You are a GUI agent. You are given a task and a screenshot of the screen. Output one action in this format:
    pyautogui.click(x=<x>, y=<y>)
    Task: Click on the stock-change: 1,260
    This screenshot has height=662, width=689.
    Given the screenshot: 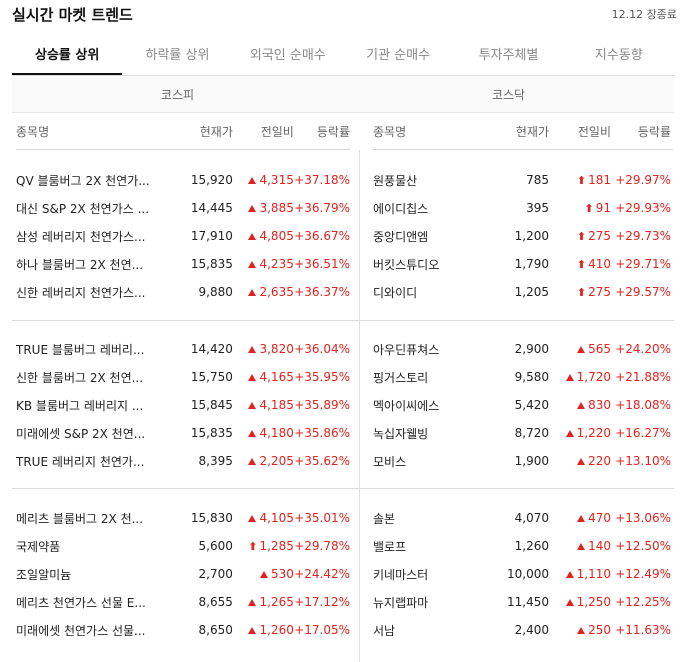 What is the action you would take?
    pyautogui.click(x=263, y=630)
    